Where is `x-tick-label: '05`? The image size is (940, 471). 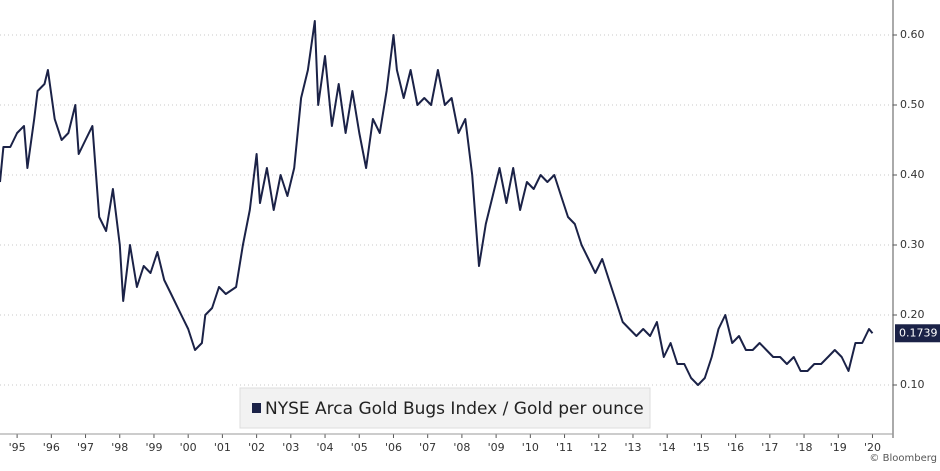
x-tick-label: '05 is located at coordinates (359, 447).